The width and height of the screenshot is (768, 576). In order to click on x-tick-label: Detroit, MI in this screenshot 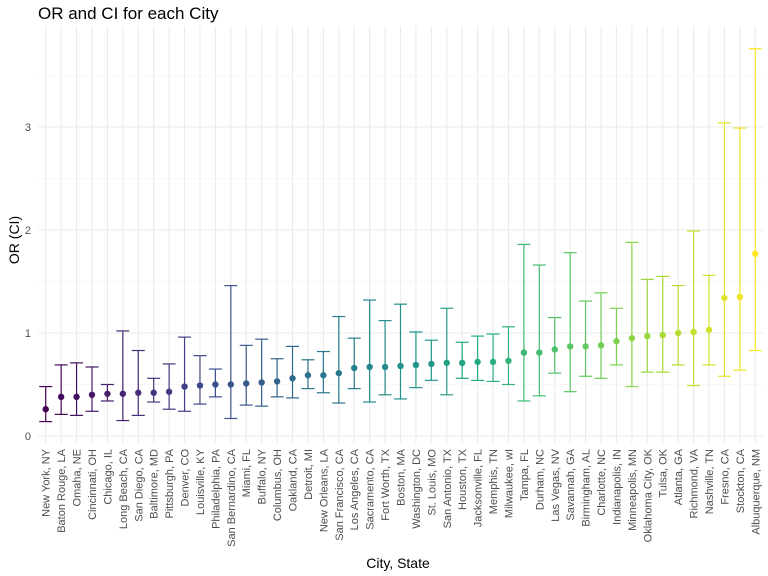, I will do `click(309, 474)`.